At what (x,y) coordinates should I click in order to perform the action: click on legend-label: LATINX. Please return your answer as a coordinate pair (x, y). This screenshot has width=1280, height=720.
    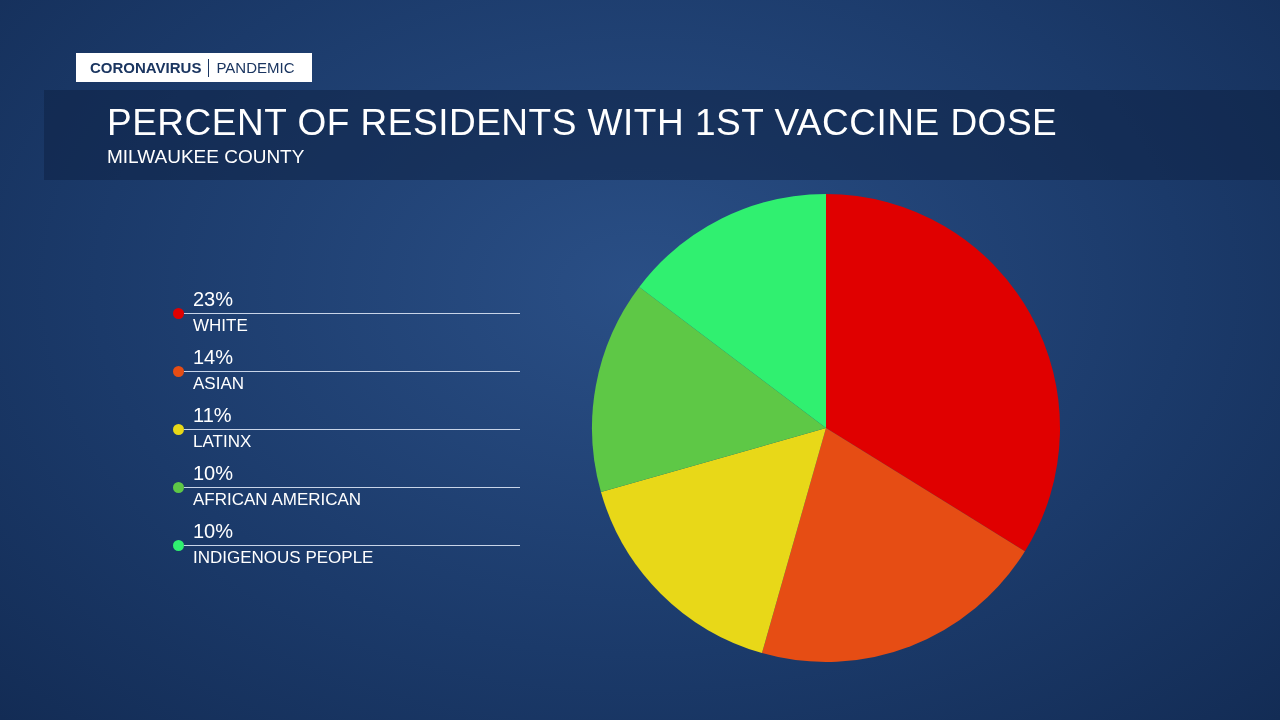
    Looking at the image, I should click on (222, 442).